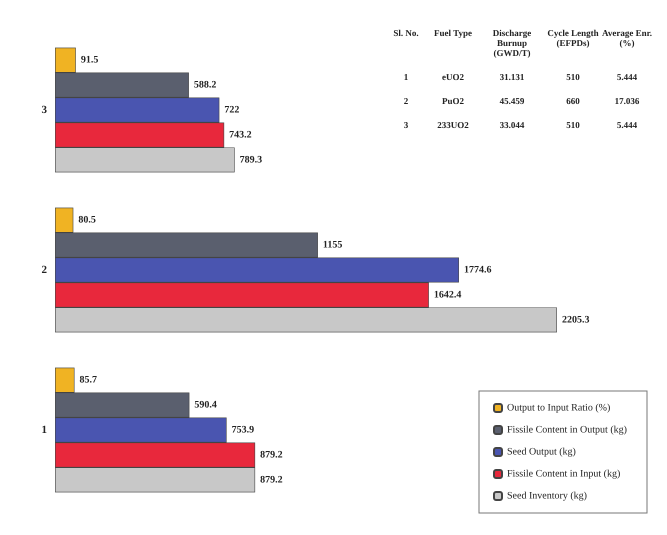  What do you see at coordinates (478, 270) in the screenshot?
I see `data-label: 1774.6` at bounding box center [478, 270].